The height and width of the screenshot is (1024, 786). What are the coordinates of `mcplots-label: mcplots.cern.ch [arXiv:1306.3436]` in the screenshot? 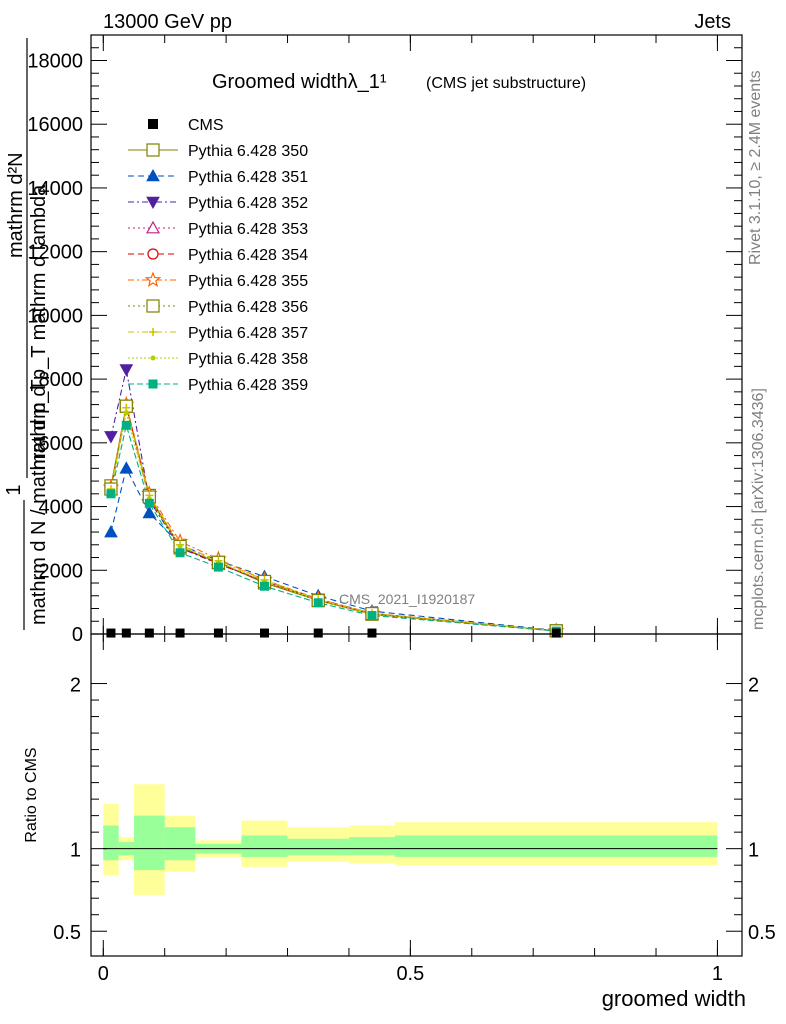 It's located at (758, 509).